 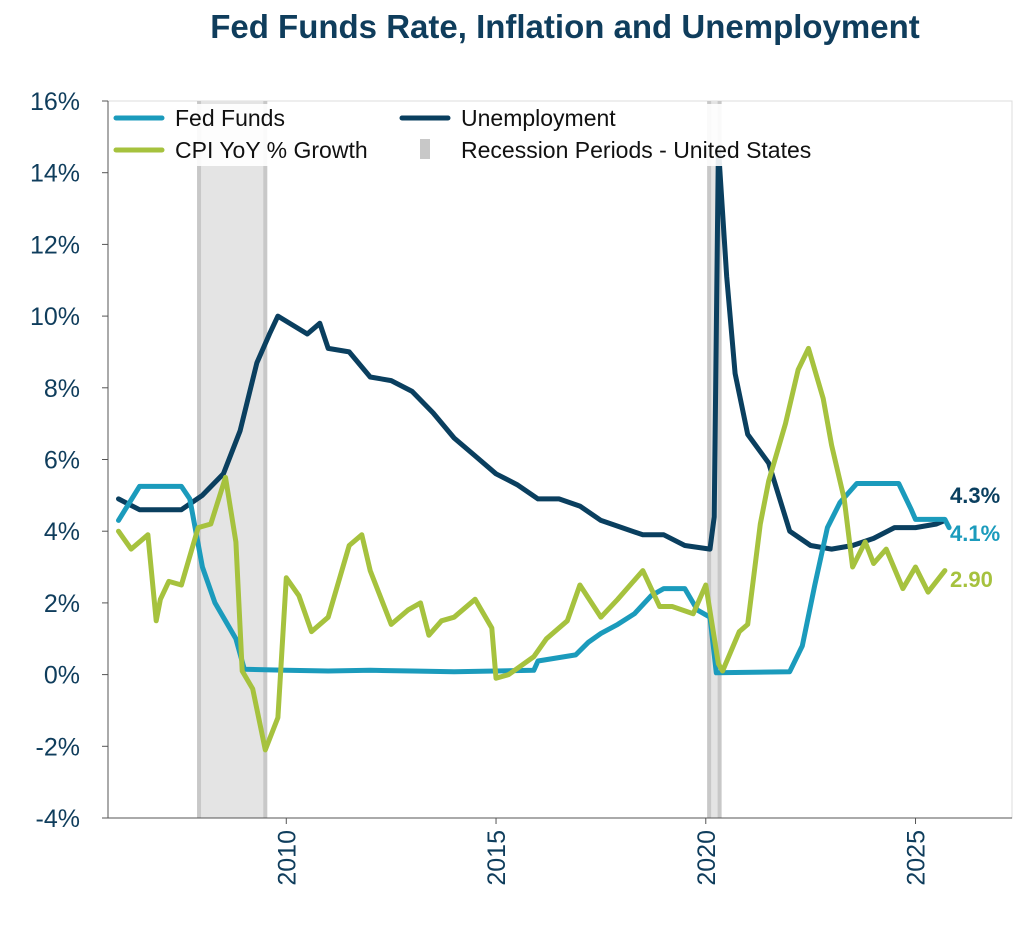 I want to click on y-tick-label: 2%, so click(x=62, y=604).